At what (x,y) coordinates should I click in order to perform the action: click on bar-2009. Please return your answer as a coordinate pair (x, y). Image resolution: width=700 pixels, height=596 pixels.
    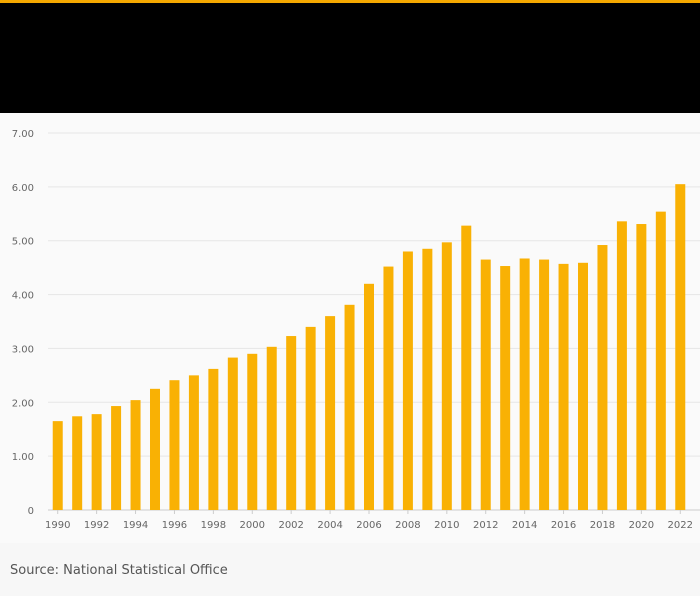
    Looking at the image, I should click on (427, 379).